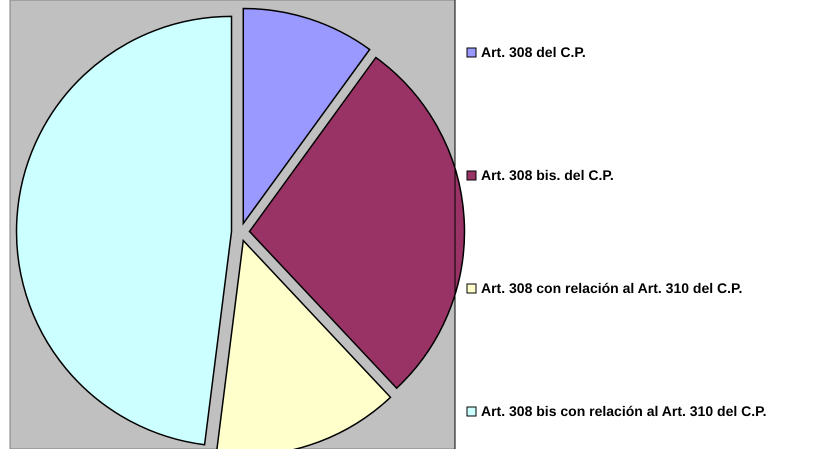  I want to click on legend-label: Art. 308 bis. del C.P., so click(547, 175).